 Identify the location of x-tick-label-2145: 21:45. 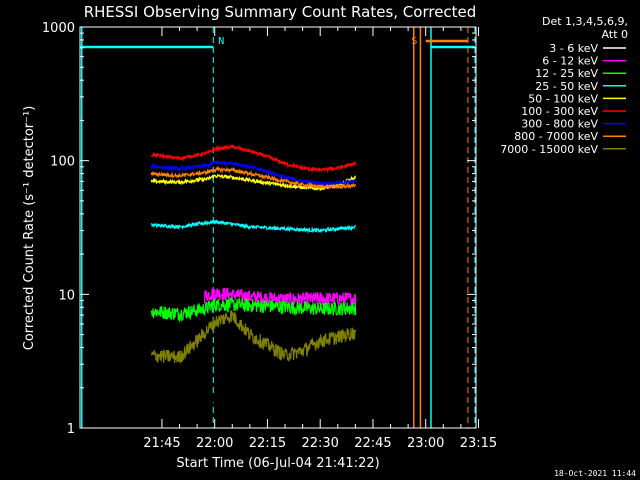
(161, 443).